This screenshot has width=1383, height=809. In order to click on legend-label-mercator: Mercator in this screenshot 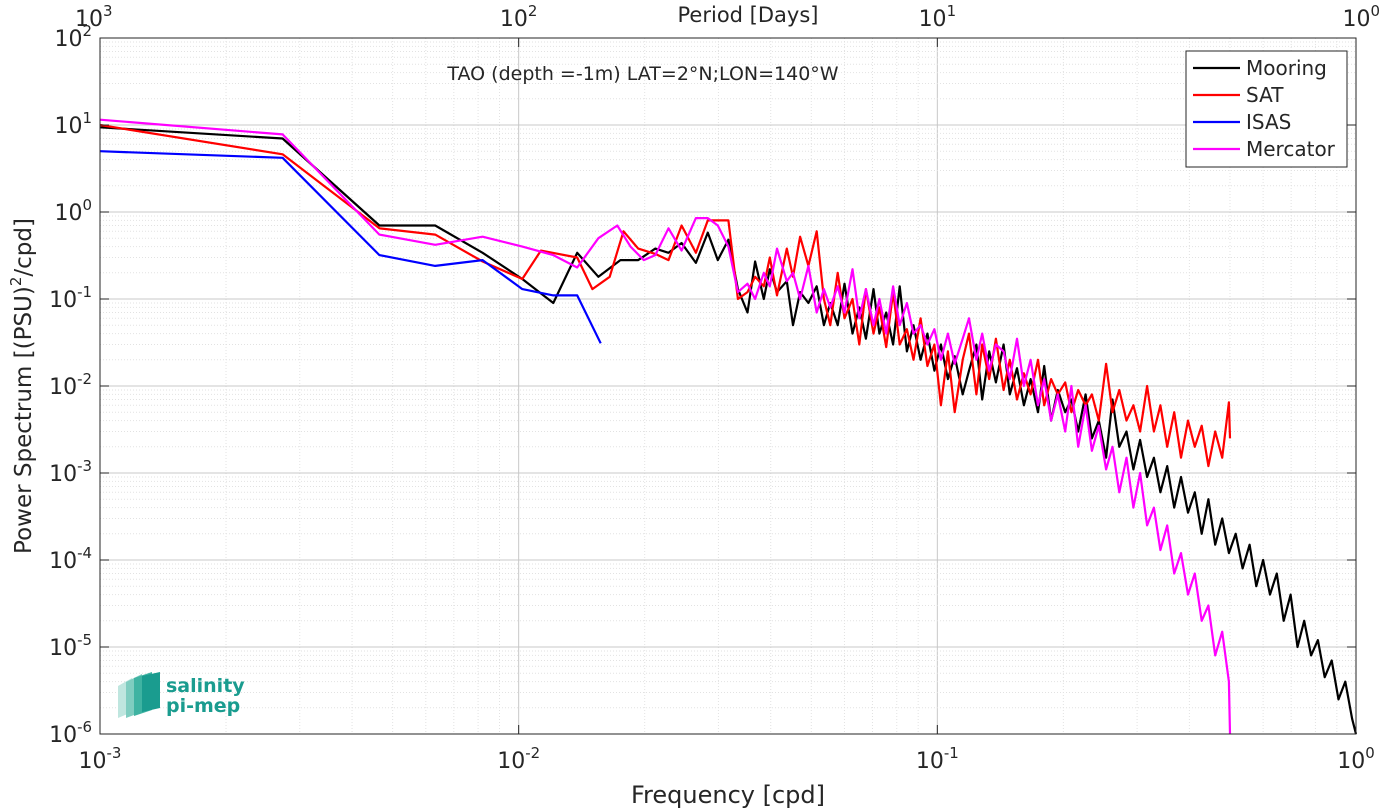, I will do `click(1291, 149)`.